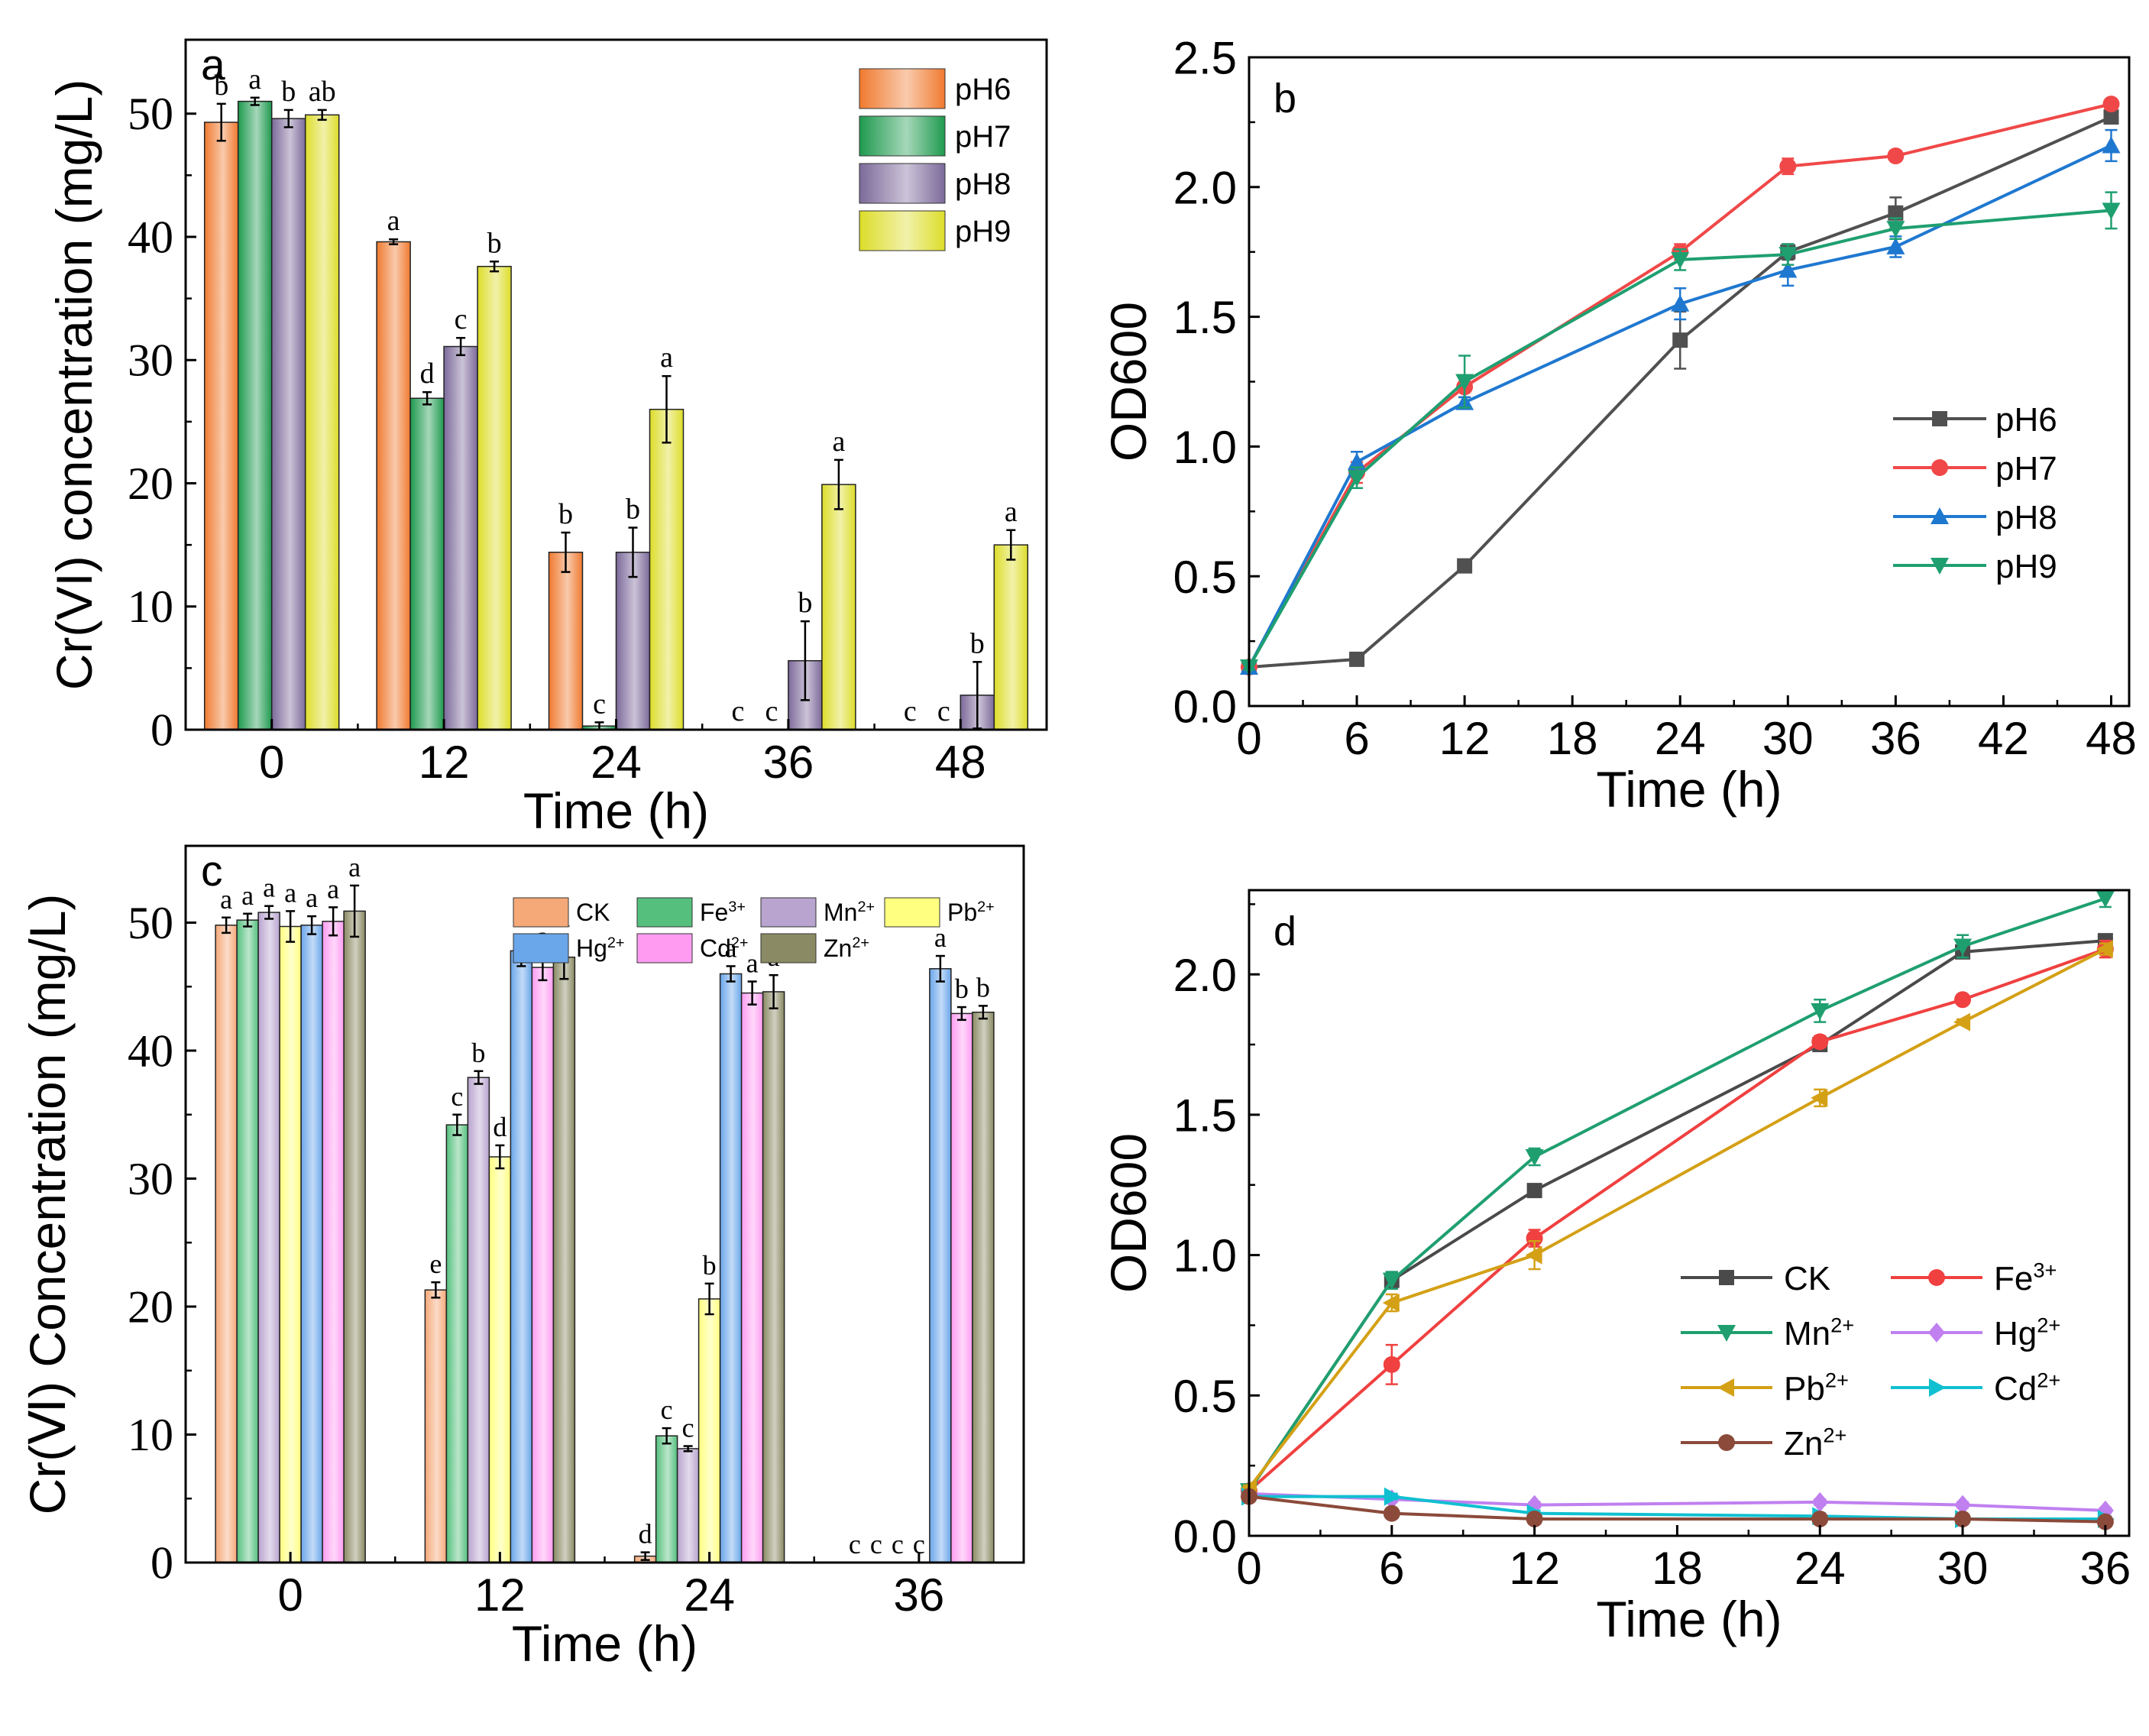 Image resolution: width=2149 pixels, height=1736 pixels. I want to click on legend-label-pH8: pH8, so click(2026, 517).